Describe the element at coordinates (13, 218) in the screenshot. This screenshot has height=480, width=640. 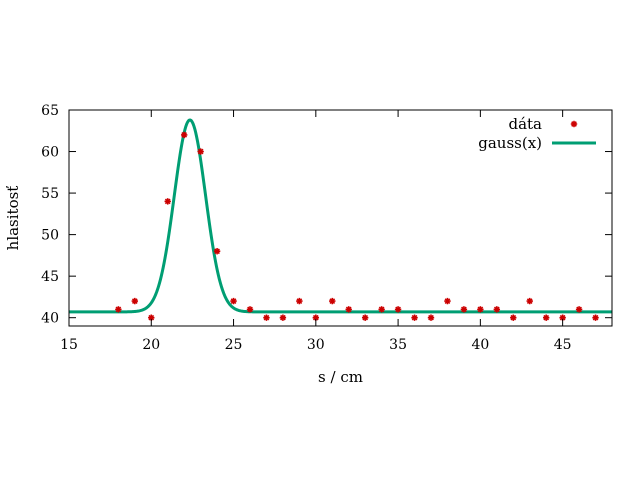
I see `y-axis-label: hlasitosť` at that location.